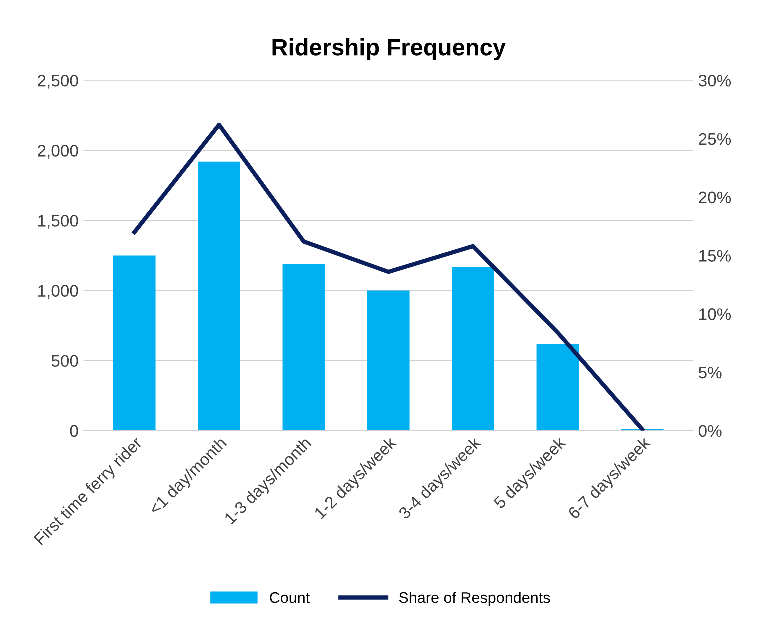 Image resolution: width=762 pixels, height=620 pixels. What do you see at coordinates (715, 198) in the screenshot?
I see `y2-tick-label: 20%` at bounding box center [715, 198].